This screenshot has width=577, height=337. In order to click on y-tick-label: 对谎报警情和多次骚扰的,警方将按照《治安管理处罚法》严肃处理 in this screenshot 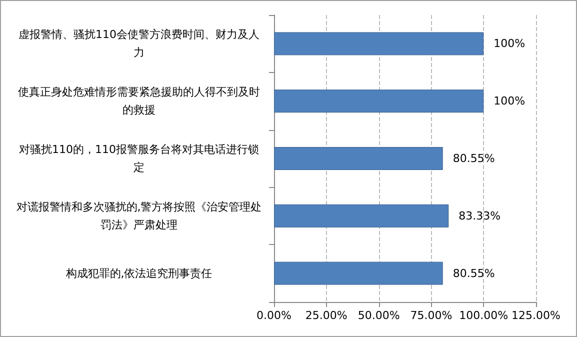, I will do `click(139, 216)`.